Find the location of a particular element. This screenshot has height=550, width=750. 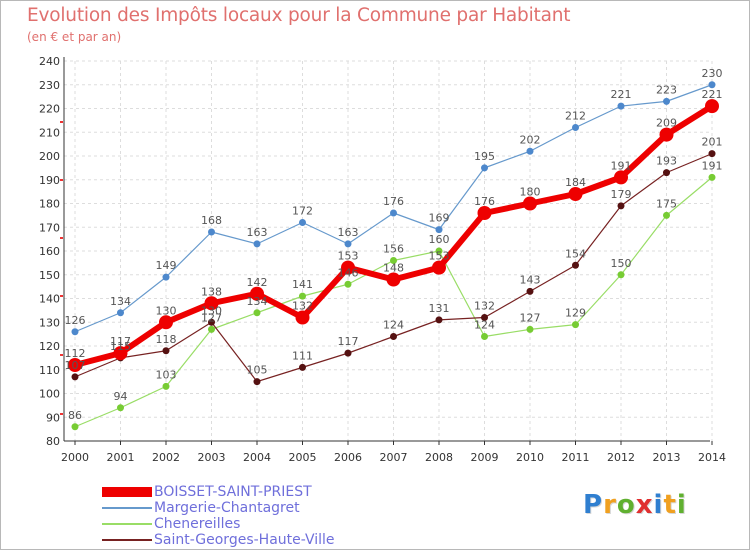

data-label: 230 is located at coordinates (712, 73).